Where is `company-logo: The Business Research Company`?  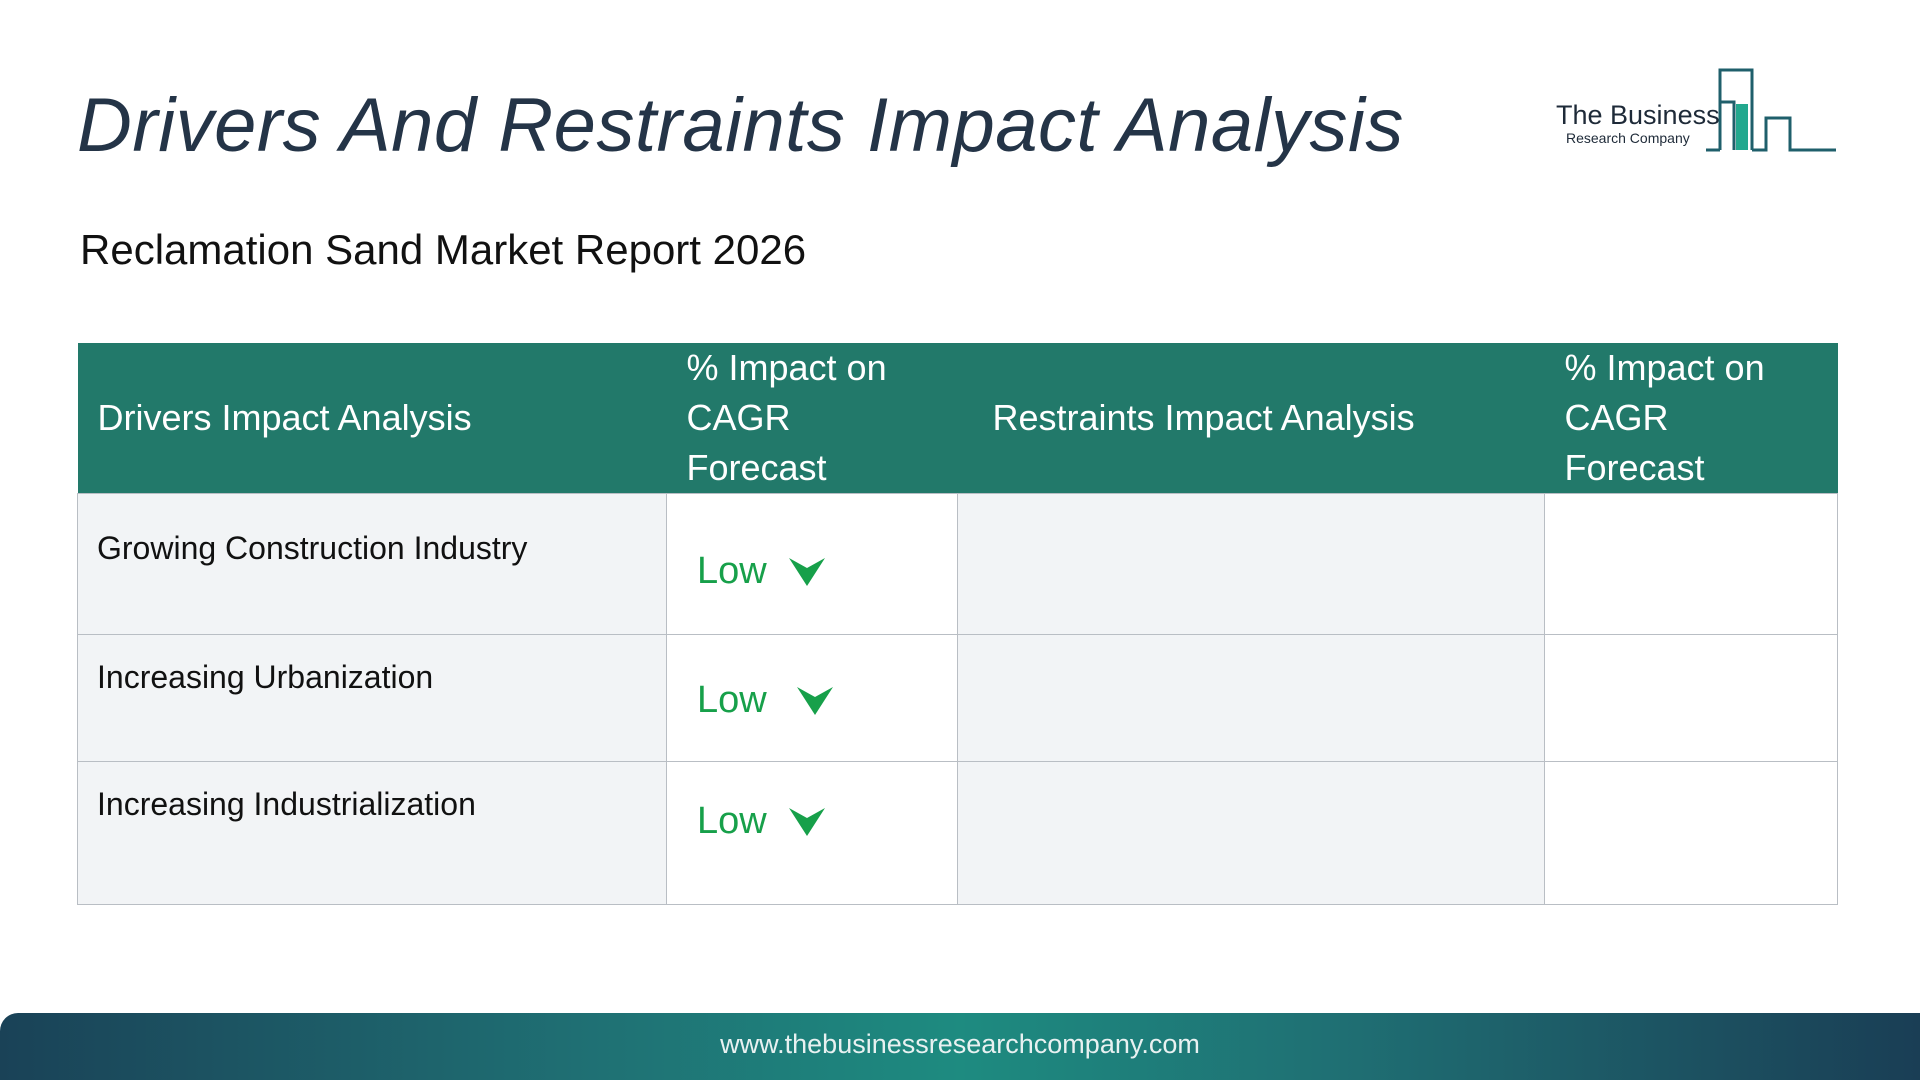 company-logo: The Business Research Company is located at coordinates (1695, 112).